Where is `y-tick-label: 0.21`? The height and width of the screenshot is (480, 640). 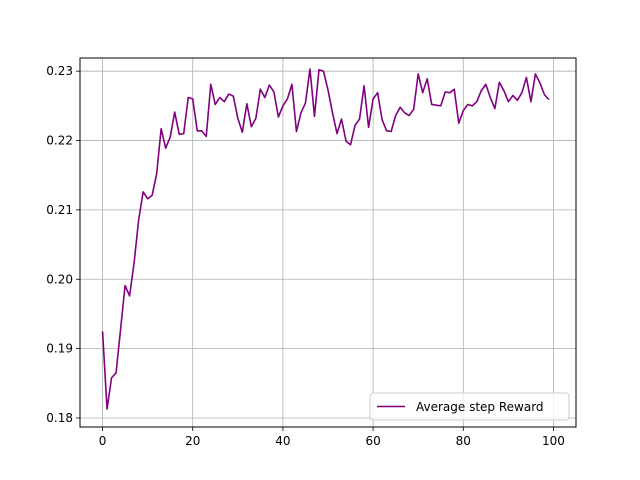
y-tick-label: 0.21 is located at coordinates (59, 210).